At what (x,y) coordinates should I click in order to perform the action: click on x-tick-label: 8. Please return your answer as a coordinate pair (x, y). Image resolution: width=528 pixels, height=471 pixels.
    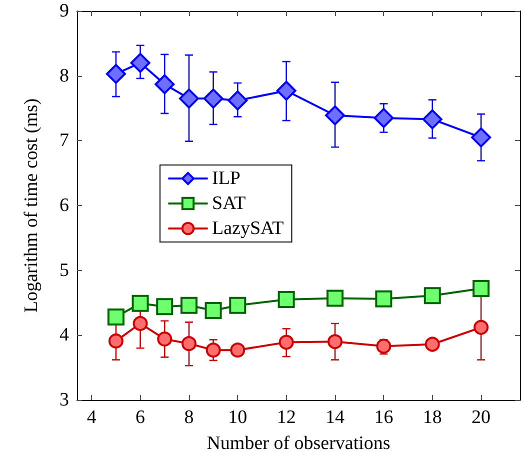
    Looking at the image, I should click on (189, 417).